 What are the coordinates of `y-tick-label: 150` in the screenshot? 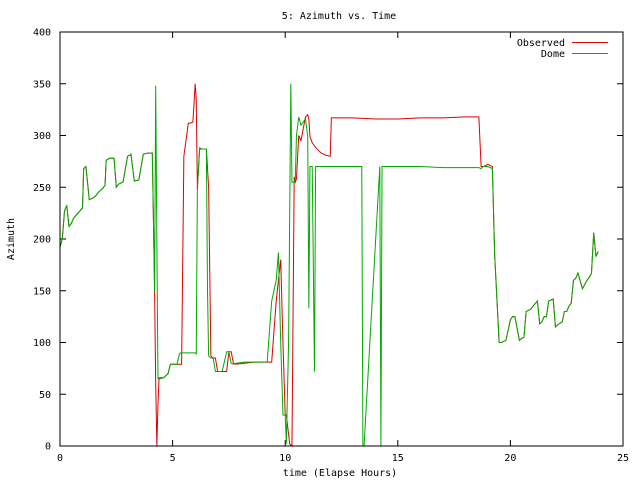 It's located at (42, 291).